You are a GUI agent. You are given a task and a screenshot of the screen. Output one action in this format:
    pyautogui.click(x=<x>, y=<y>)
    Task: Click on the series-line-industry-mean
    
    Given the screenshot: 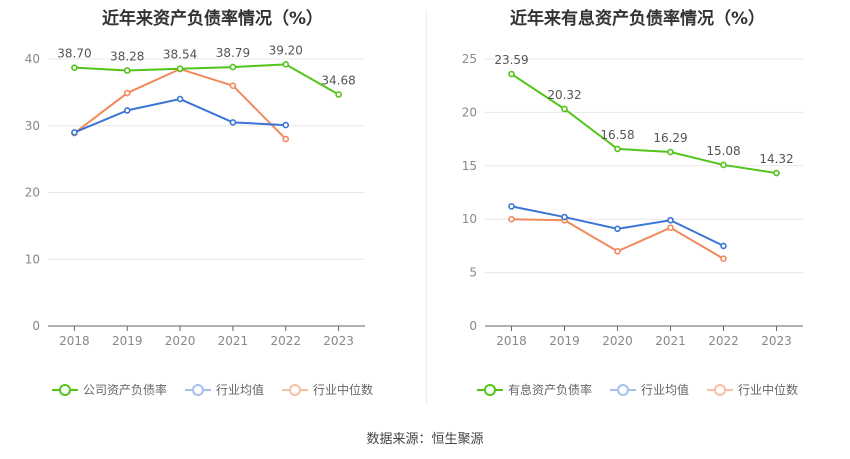 What is the action you would take?
    pyautogui.click(x=180, y=116)
    